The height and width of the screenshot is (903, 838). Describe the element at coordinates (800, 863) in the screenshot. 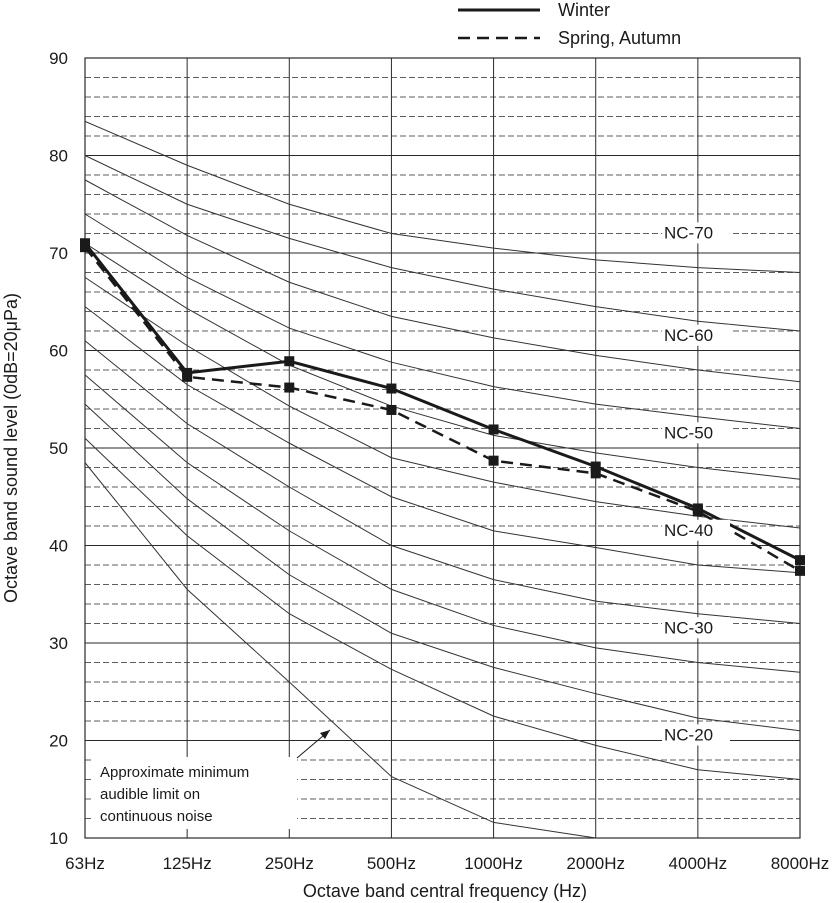

I see `x-tick-label: 8000Hz` at that location.